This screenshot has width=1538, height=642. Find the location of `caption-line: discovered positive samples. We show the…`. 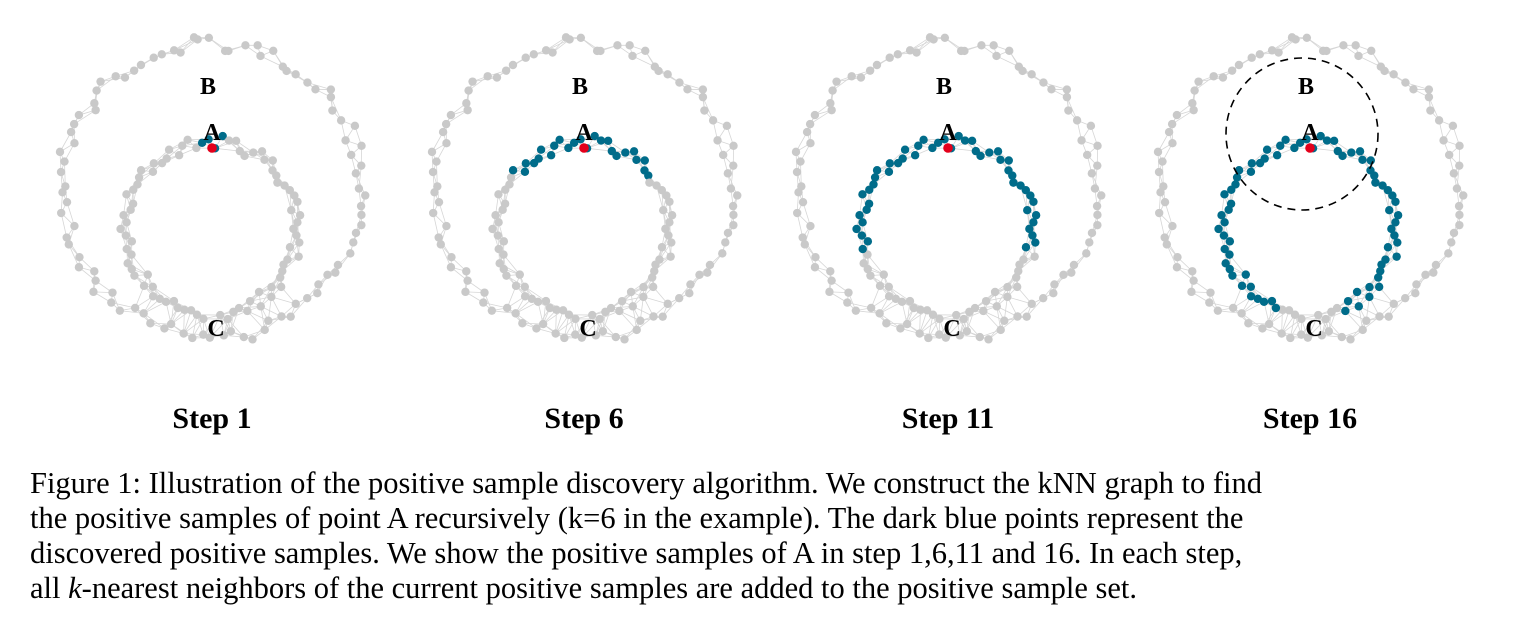

caption-line: discovered positive samples. We show the… is located at coordinates (636, 553).